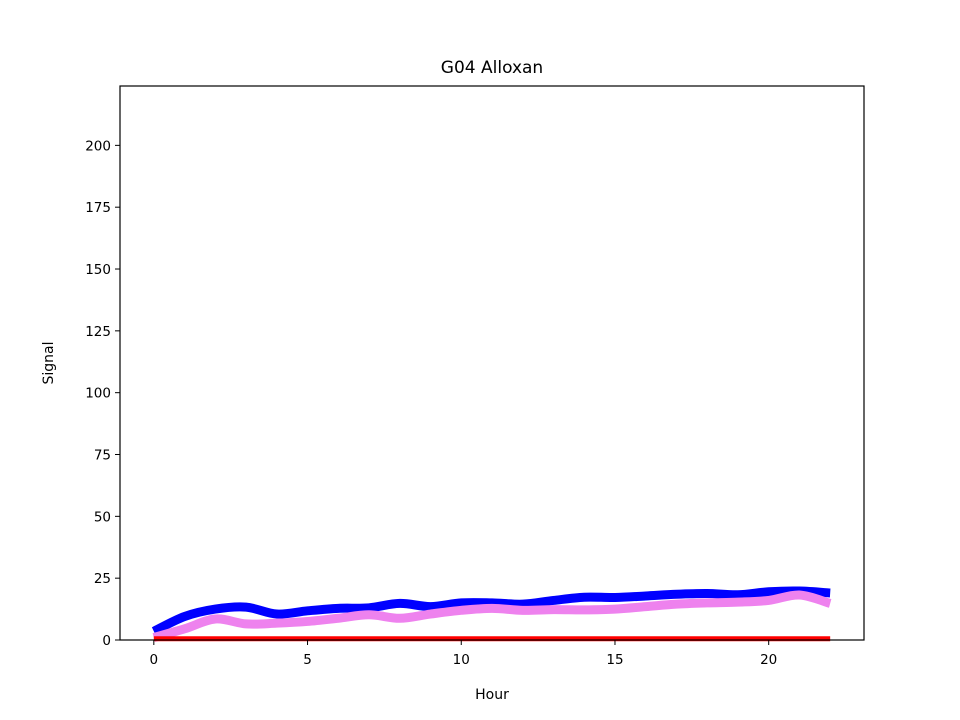 The height and width of the screenshot is (720, 960). I want to click on x-tick-label: 15, so click(614, 660).